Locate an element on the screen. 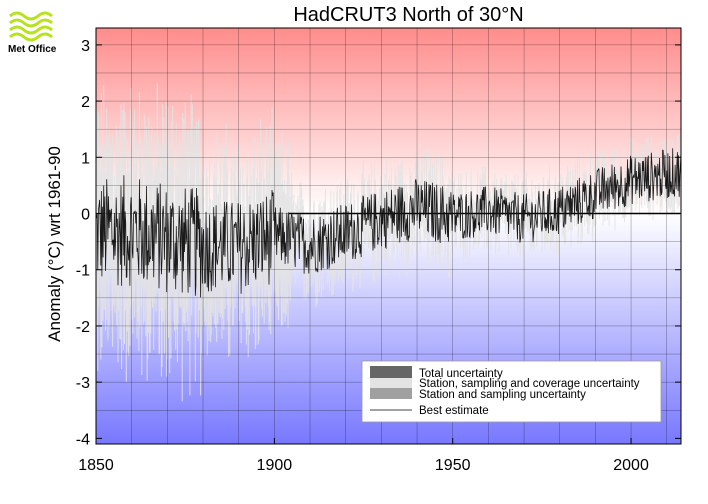  logo: Met Office is located at coordinates (36, 32).